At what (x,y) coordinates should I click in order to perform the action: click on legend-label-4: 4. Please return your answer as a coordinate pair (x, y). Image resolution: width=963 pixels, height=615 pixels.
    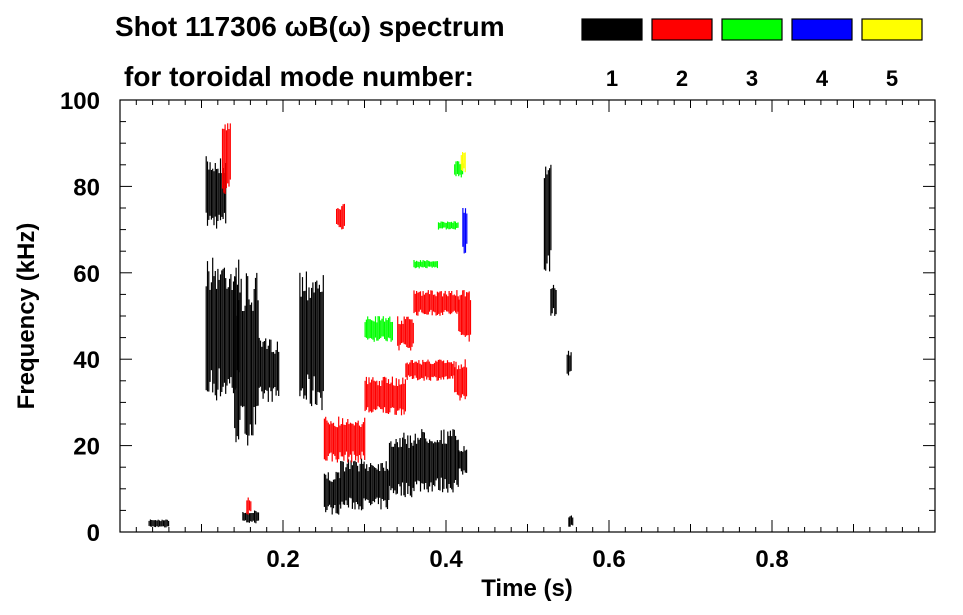
    Looking at the image, I should click on (822, 78).